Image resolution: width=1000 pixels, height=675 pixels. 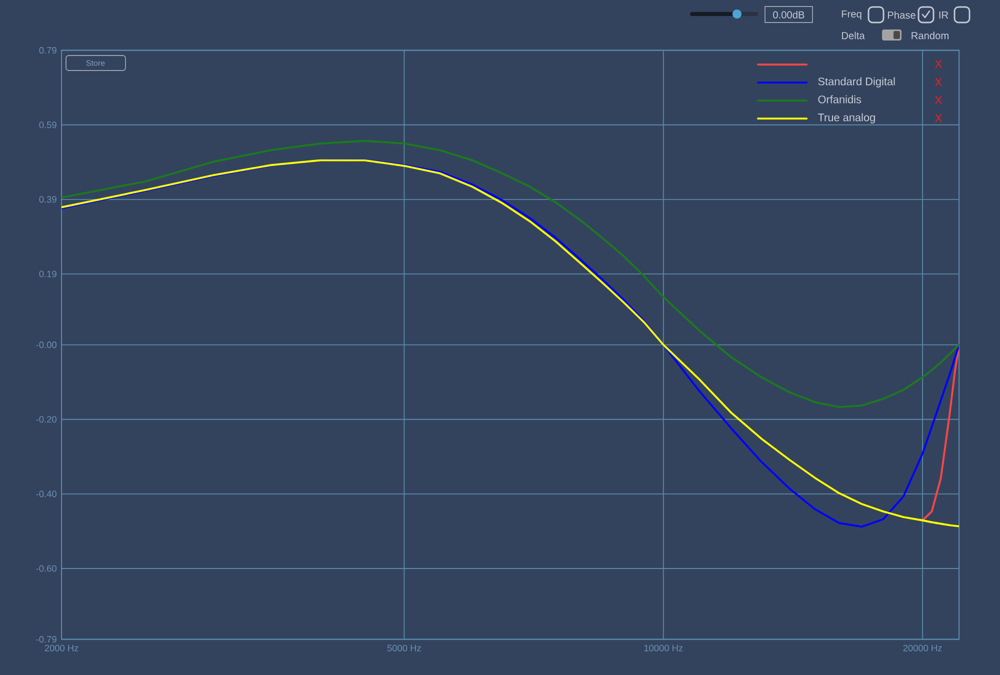 What do you see at coordinates (46, 639) in the screenshot?
I see `y-tick-label: -0.79` at bounding box center [46, 639].